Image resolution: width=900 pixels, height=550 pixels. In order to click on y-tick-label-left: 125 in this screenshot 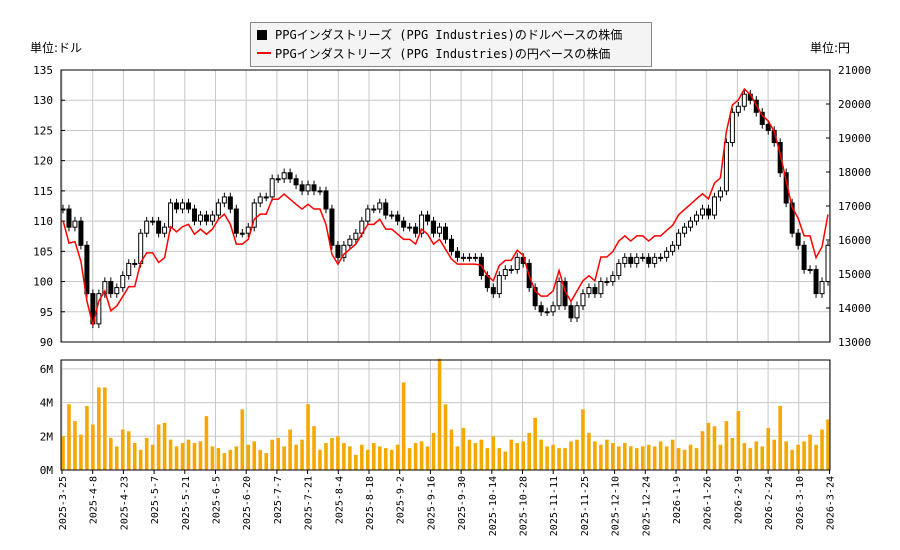, I will do `click(43, 130)`.